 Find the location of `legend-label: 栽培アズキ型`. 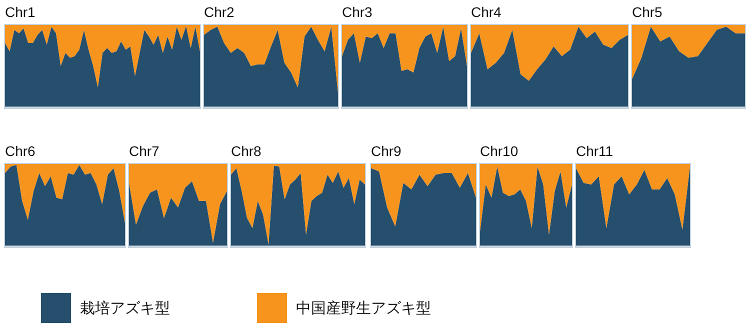

legend-label: 栽培アズキ型 is located at coordinates (125, 308).